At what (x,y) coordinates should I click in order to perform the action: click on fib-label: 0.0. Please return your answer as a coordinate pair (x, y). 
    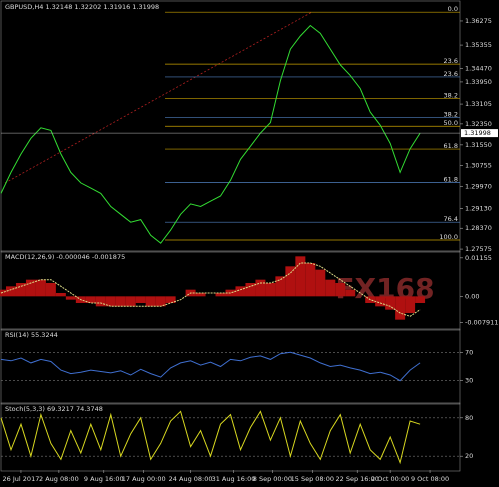
    Looking at the image, I should click on (453, 9).